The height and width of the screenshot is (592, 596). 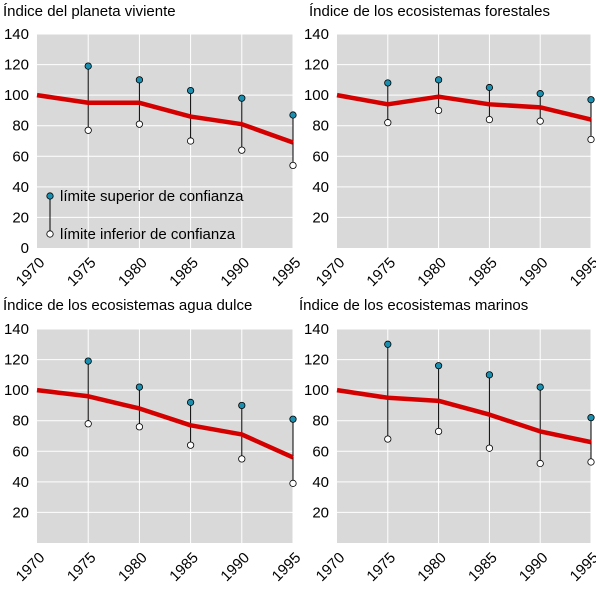 What do you see at coordinates (152, 196) in the screenshot?
I see `legend-upper-label: límite superior de confianza` at bounding box center [152, 196].